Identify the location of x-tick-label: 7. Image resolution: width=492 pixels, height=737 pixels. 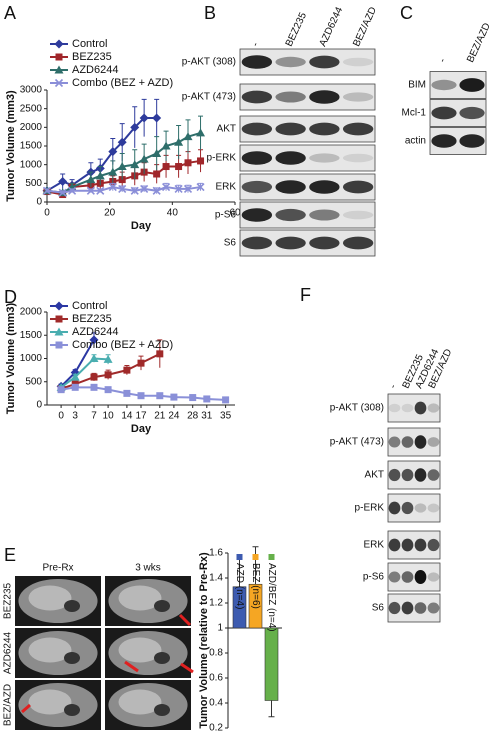
(94, 416).